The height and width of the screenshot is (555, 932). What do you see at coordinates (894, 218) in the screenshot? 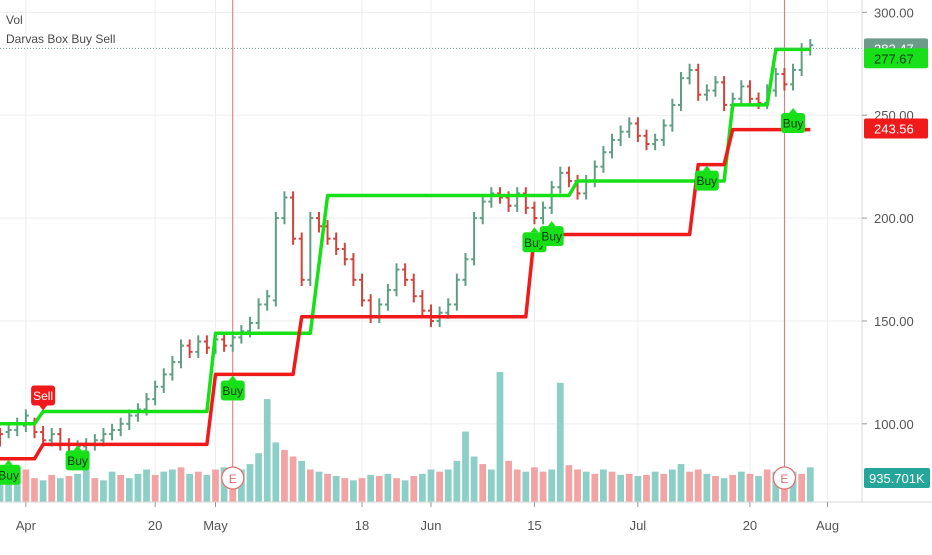
I see `y-tick-label: 200.00` at bounding box center [894, 218].